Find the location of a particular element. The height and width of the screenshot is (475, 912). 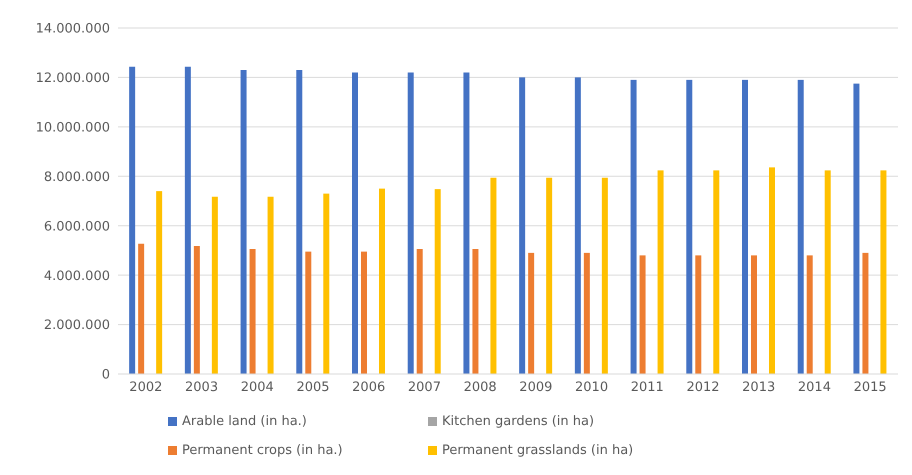

x-tick-label: 2013 is located at coordinates (759, 388).